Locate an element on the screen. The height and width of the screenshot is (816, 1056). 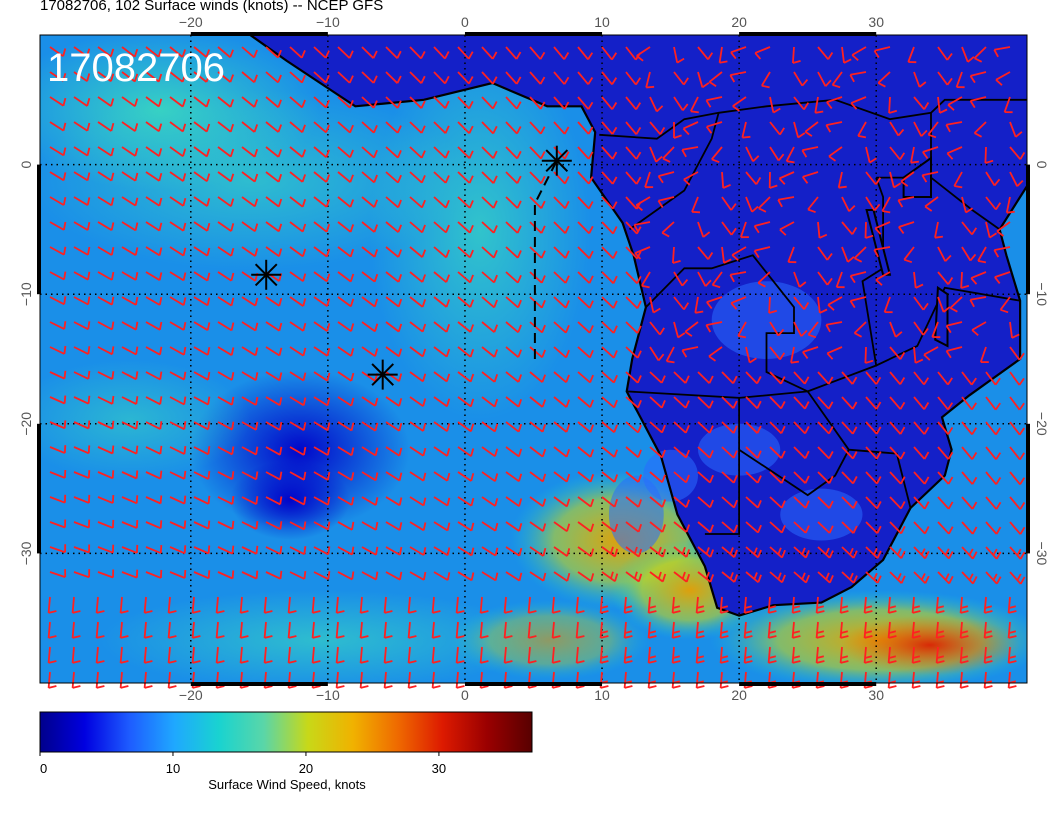
lat-tick-label-left: −30 is located at coordinates (26, 553).